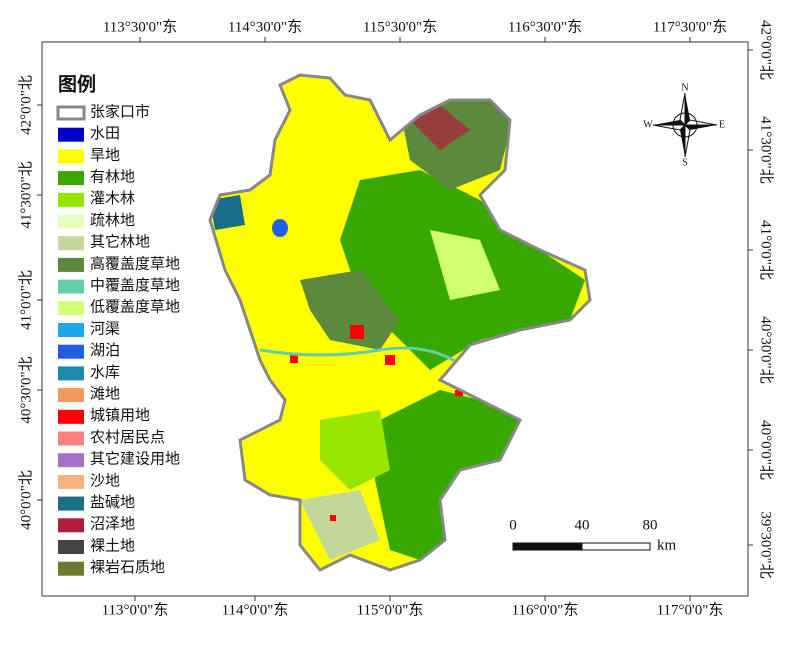  I want to click on lat-label: 39°30'0"北, so click(766, 544).